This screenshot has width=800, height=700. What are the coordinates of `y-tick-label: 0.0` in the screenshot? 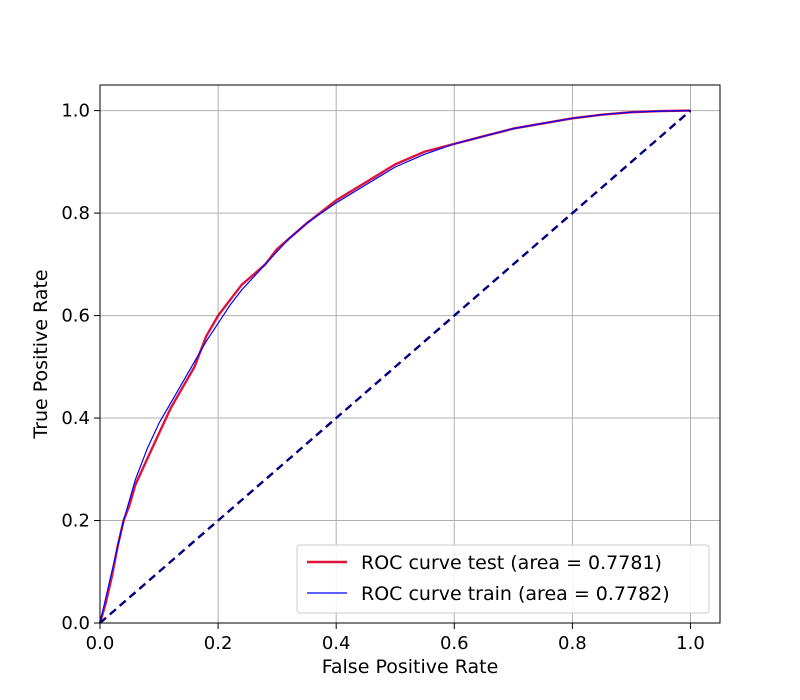 It's located at (75, 623).